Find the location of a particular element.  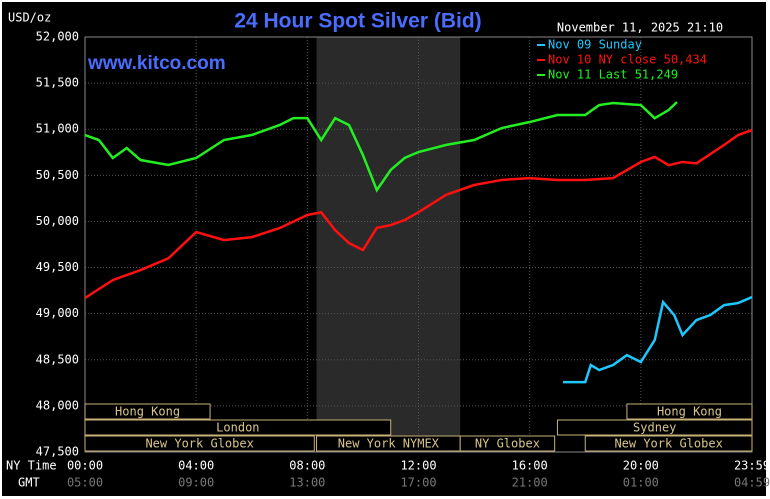

y-tick-label: 50,000 is located at coordinates (57, 221).